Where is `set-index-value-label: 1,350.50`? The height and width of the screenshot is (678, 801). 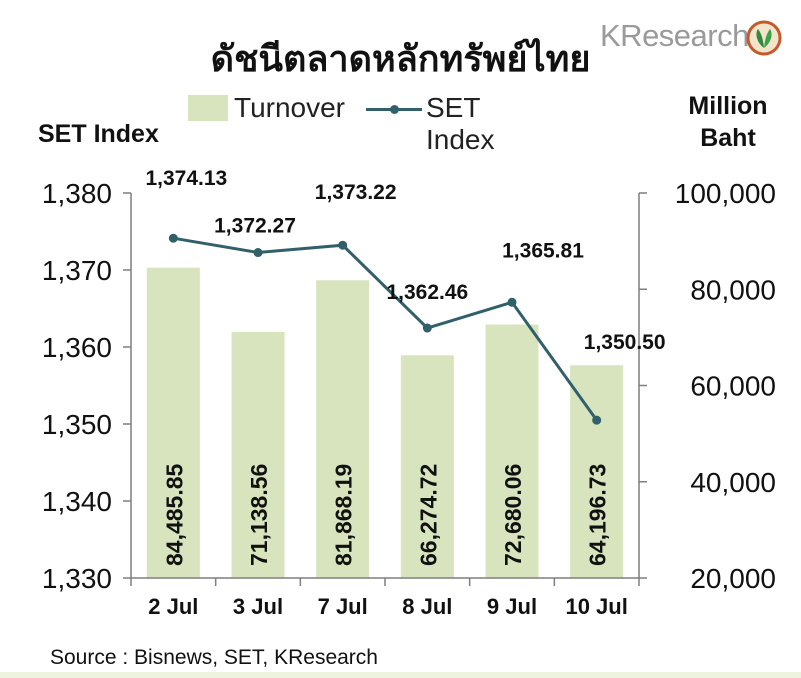 set-index-value-label: 1,350.50 is located at coordinates (625, 342).